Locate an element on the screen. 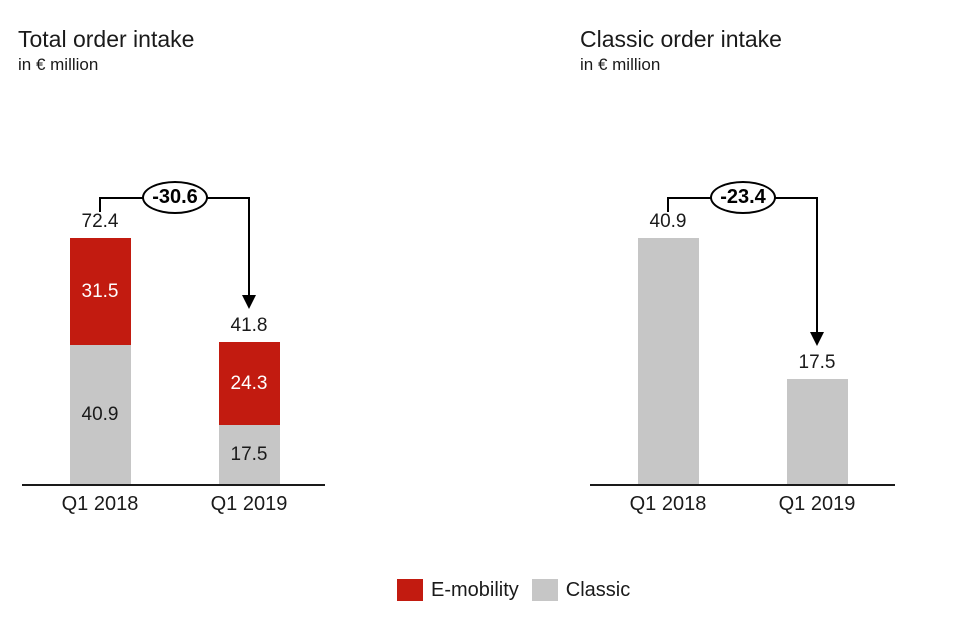 This screenshot has height=633, width=958. total-value-label: 17.5 is located at coordinates (817, 362).